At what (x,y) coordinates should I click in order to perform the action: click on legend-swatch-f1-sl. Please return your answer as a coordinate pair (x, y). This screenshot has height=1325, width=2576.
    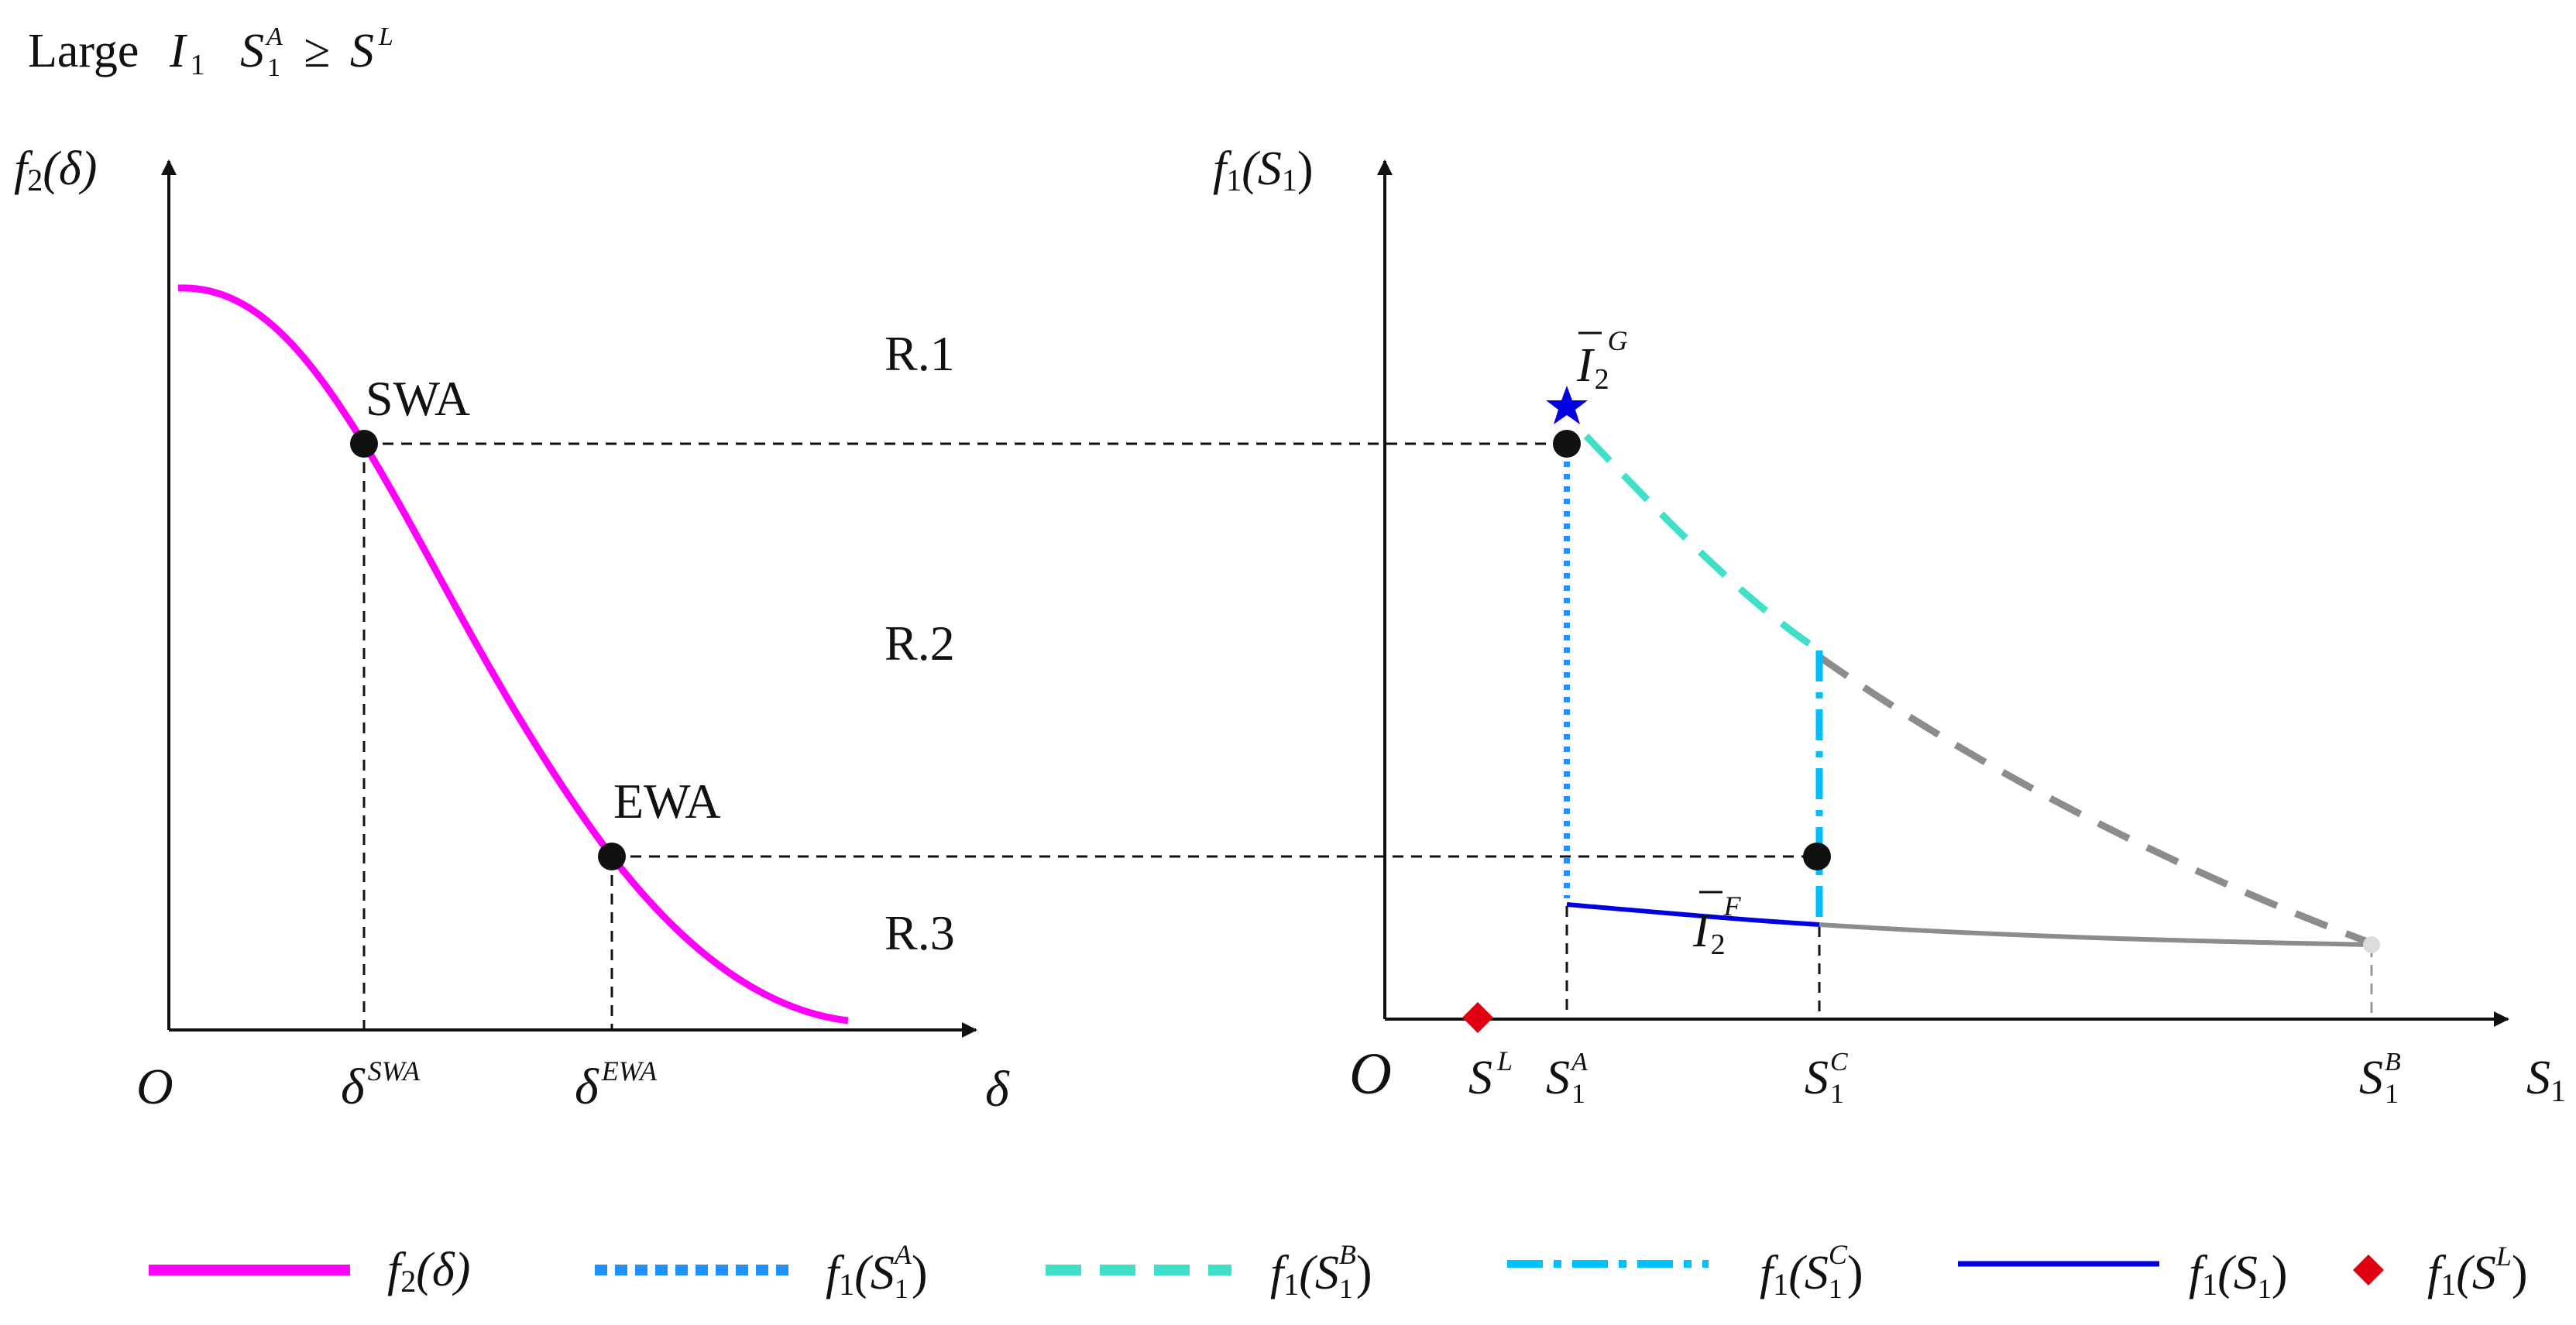
    Looking at the image, I should click on (2368, 1271).